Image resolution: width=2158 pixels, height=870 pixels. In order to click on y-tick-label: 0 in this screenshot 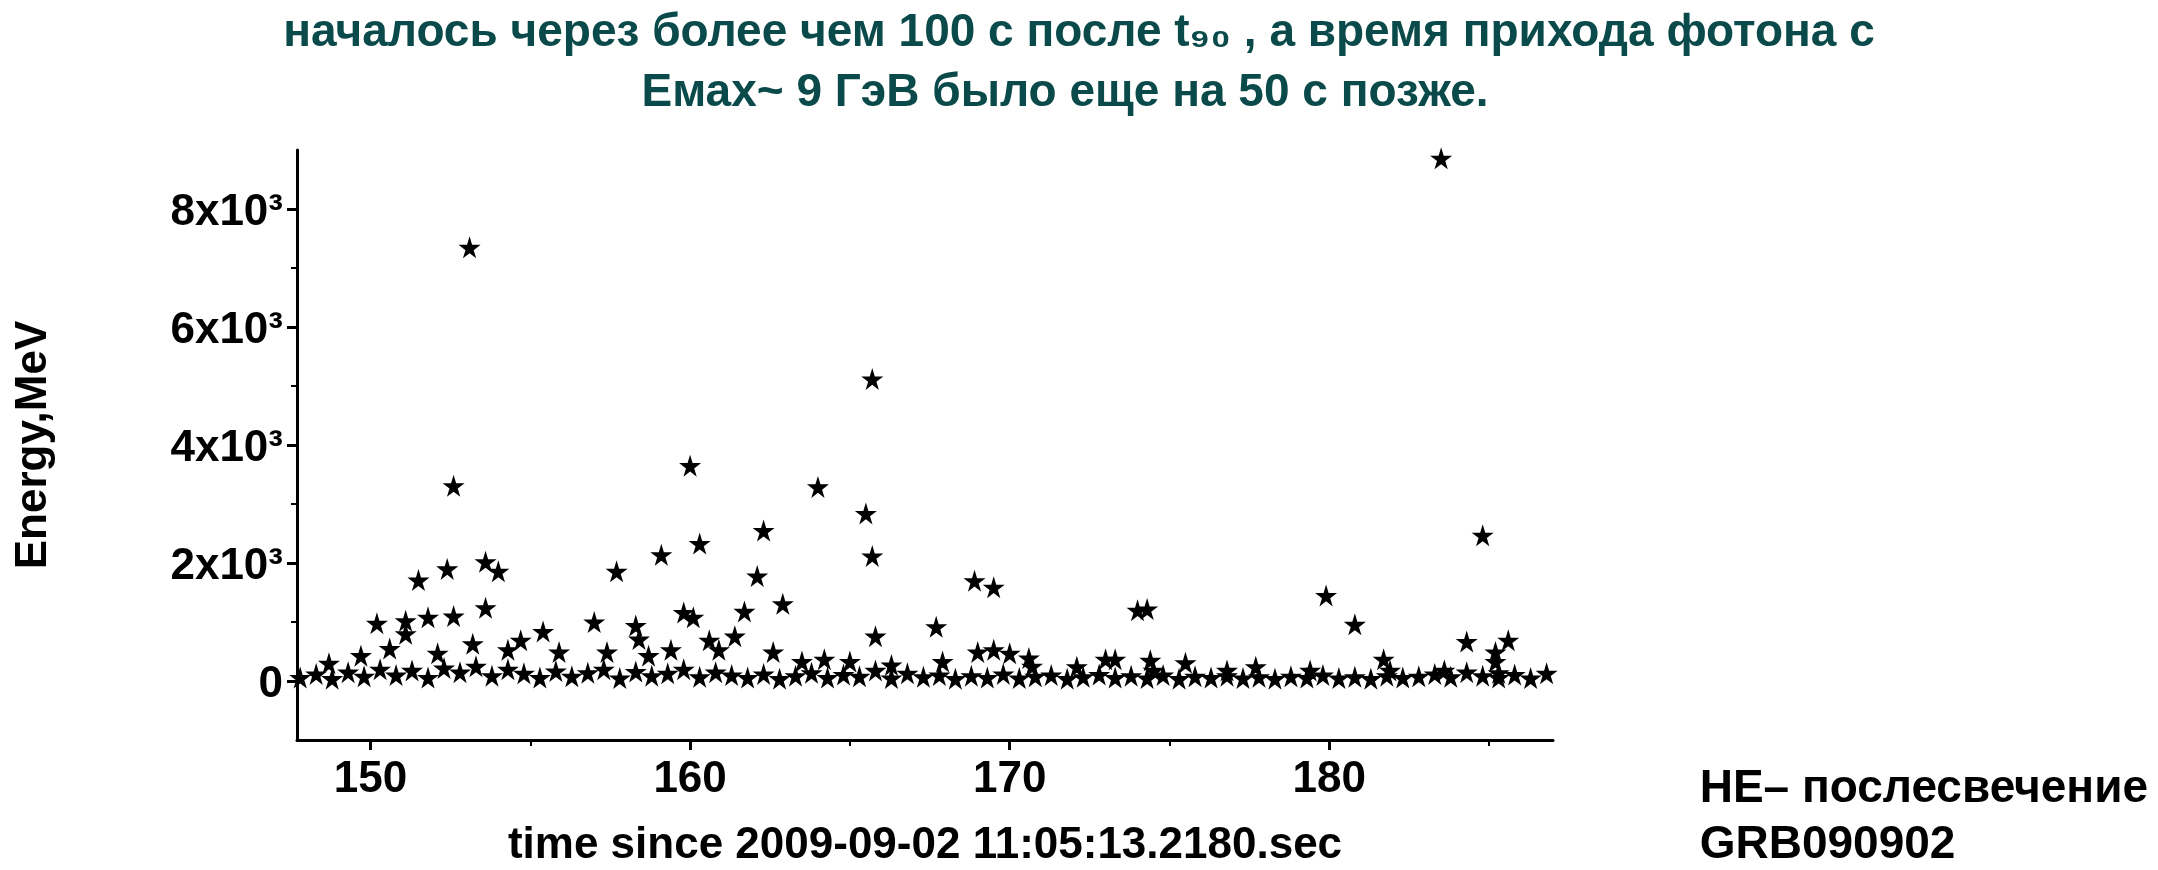, I will do `click(270, 681)`.